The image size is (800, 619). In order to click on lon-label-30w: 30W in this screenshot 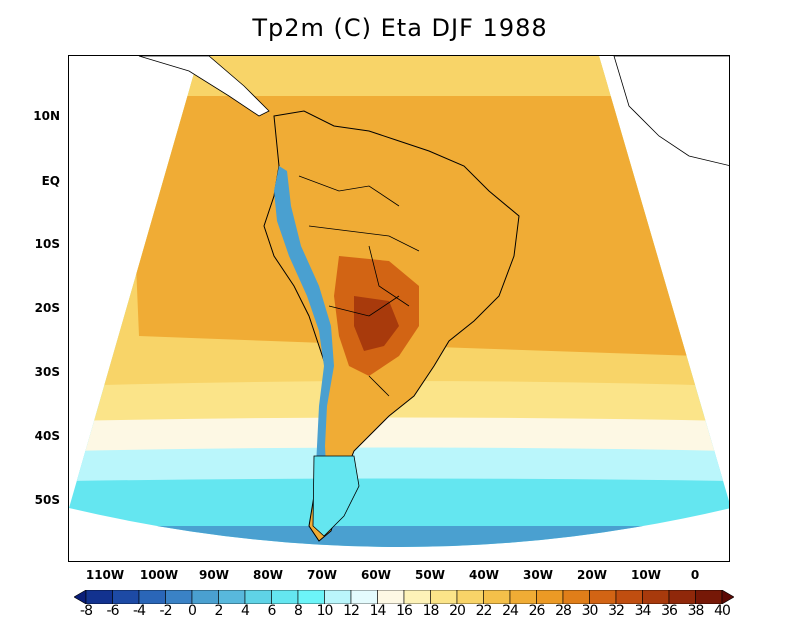, I will do `click(538, 575)`.